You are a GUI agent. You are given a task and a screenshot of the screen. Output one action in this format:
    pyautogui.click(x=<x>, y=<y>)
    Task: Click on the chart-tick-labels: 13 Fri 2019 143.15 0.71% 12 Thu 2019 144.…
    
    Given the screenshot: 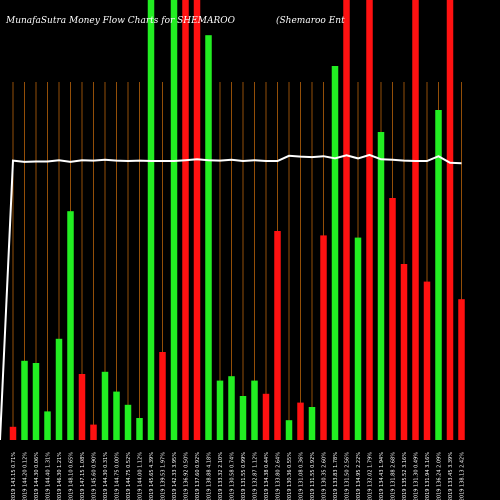 What is the action you would take?
    pyautogui.click(x=238, y=476)
    